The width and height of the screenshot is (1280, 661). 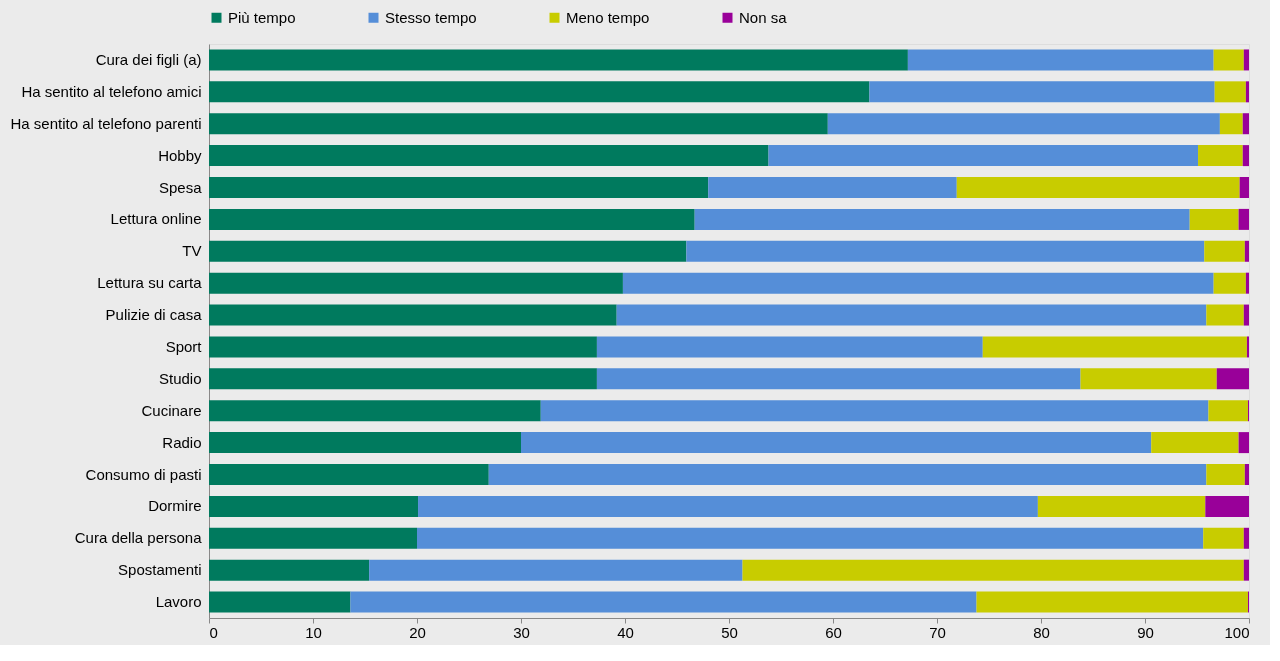 What do you see at coordinates (178, 602) in the screenshot?
I see `y-tick-label: Lavoro` at bounding box center [178, 602].